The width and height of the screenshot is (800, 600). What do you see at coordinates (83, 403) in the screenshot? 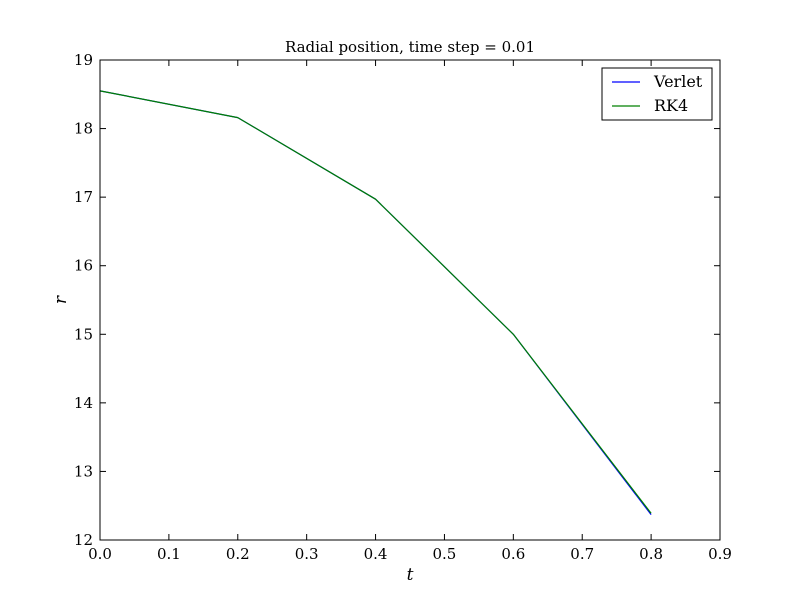
I see `y-tick-label: 14` at bounding box center [83, 403].